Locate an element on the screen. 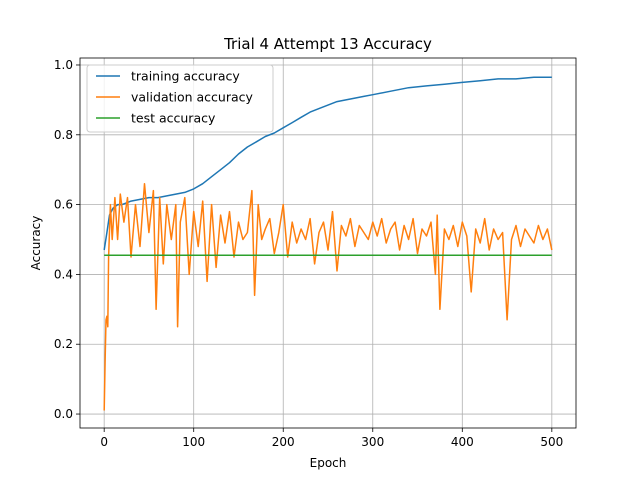 Image resolution: width=640 pixels, height=480 pixels. y-tick-label: 0.4 is located at coordinates (63, 274).